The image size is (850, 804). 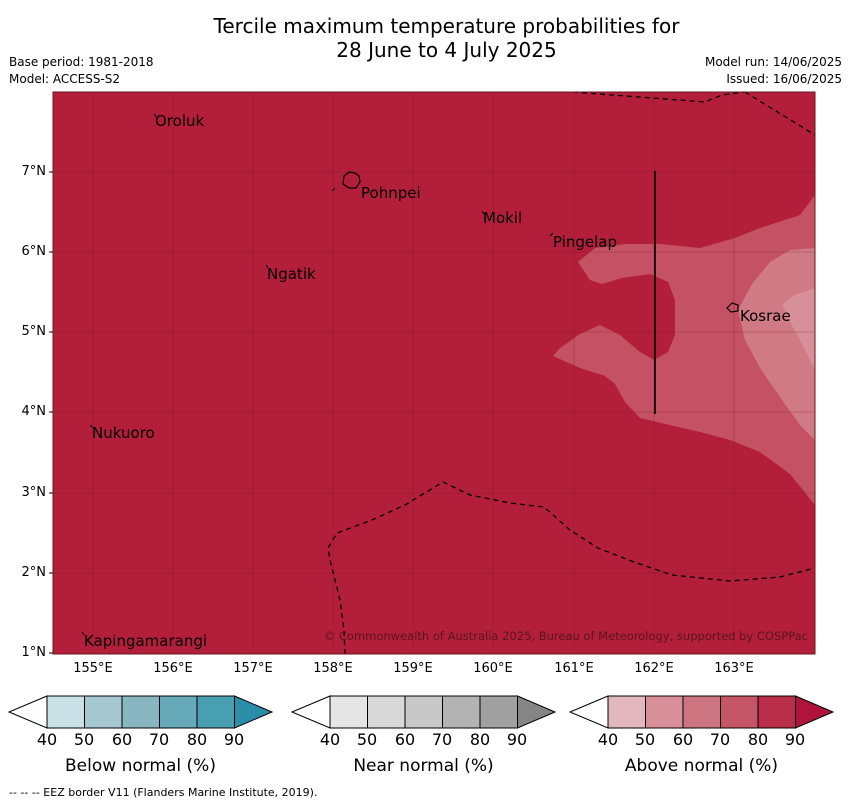 I want to click on lat-label: 1°N, so click(x=34, y=652).